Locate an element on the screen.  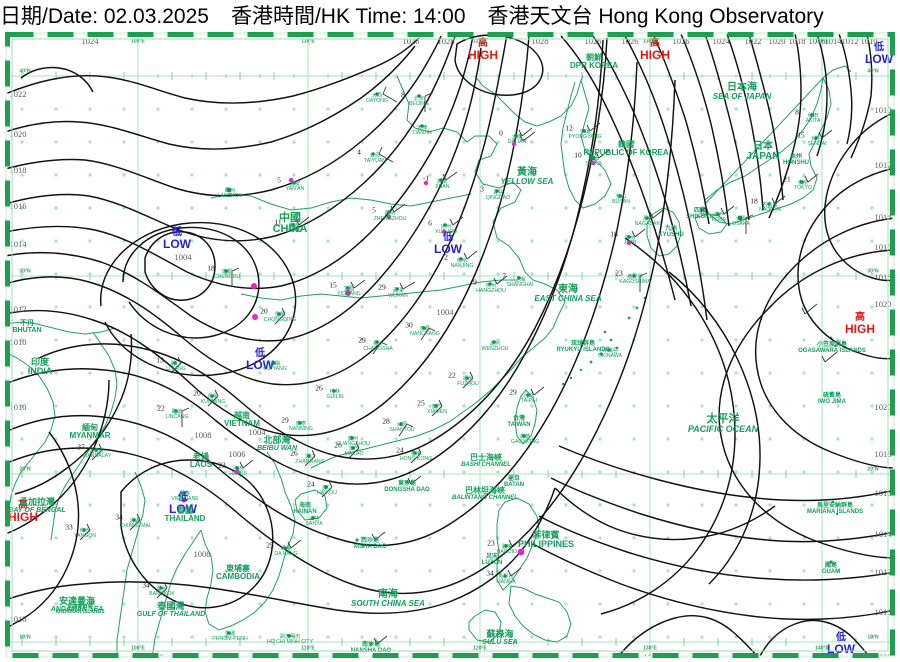
latitude-label: 20°N is located at coordinates (873, 469).